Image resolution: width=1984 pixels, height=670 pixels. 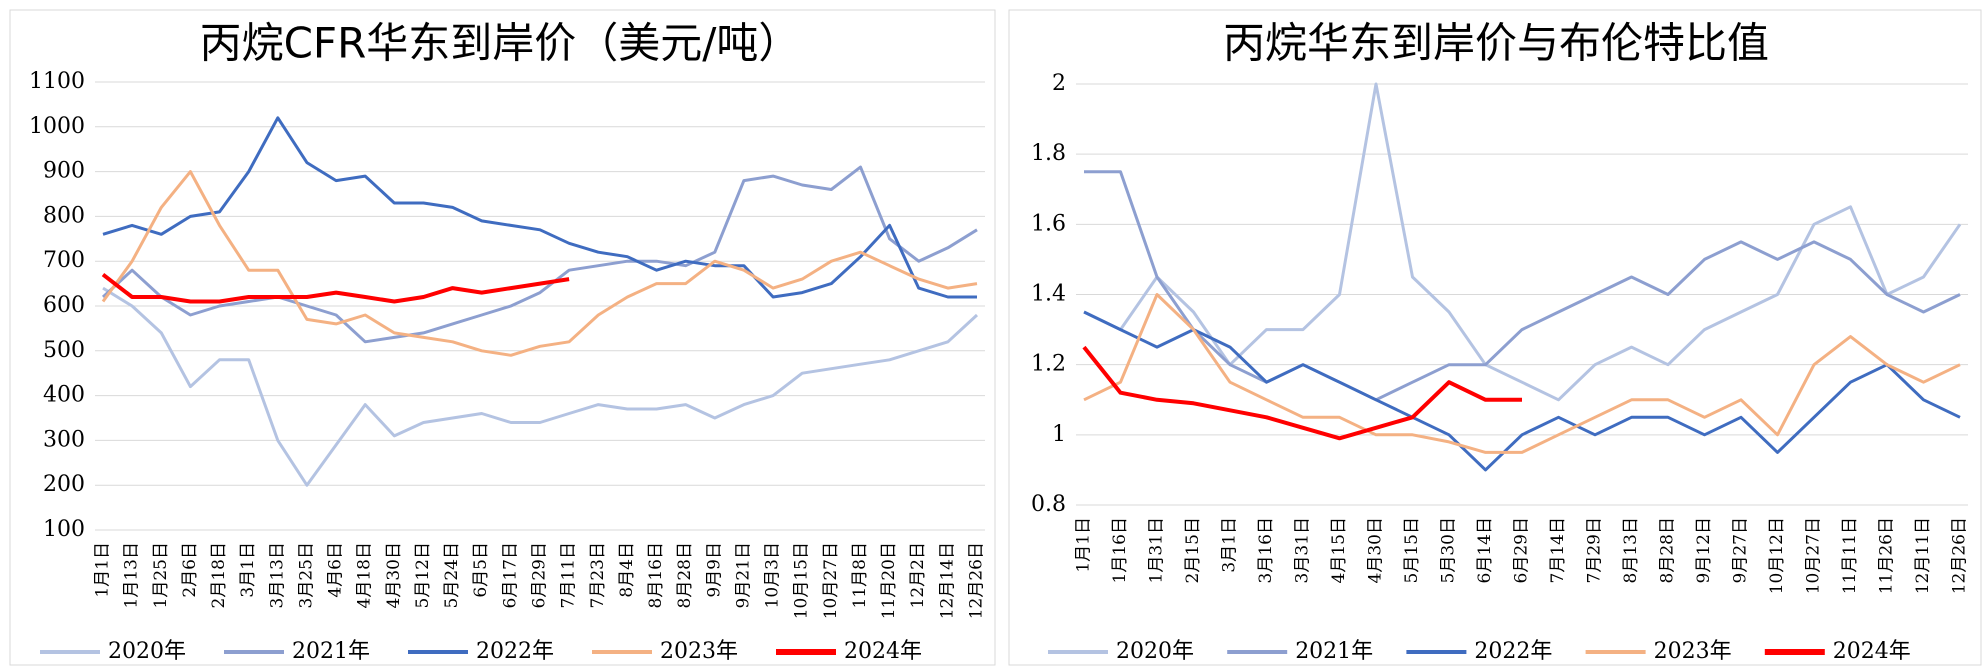 What do you see at coordinates (1048, 223) in the screenshot?
I see `y-tick-label: 1.6` at bounding box center [1048, 223].